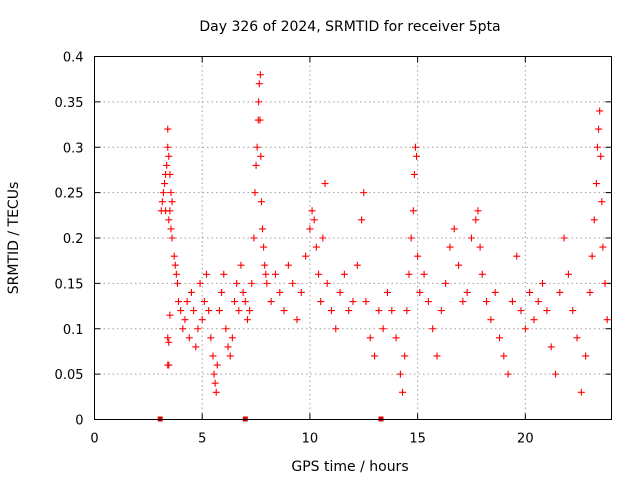 This screenshot has height=480, width=640. Describe the element at coordinates (94, 439) in the screenshot. I see `x-tick-label: 0` at that location.